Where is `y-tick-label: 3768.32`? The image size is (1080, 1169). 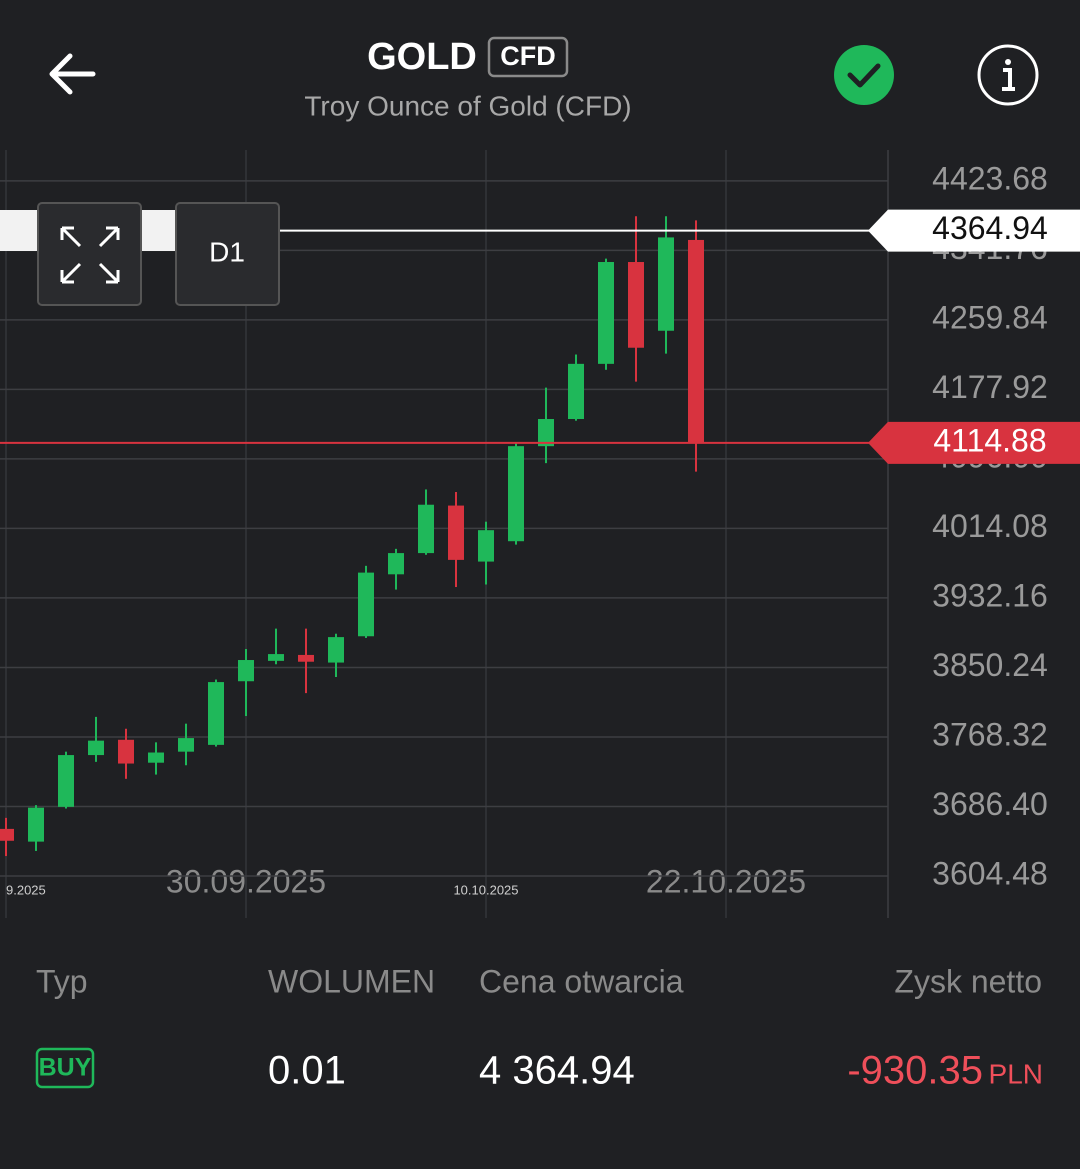
y-tick-label: 3768.32 is located at coordinates (990, 734).